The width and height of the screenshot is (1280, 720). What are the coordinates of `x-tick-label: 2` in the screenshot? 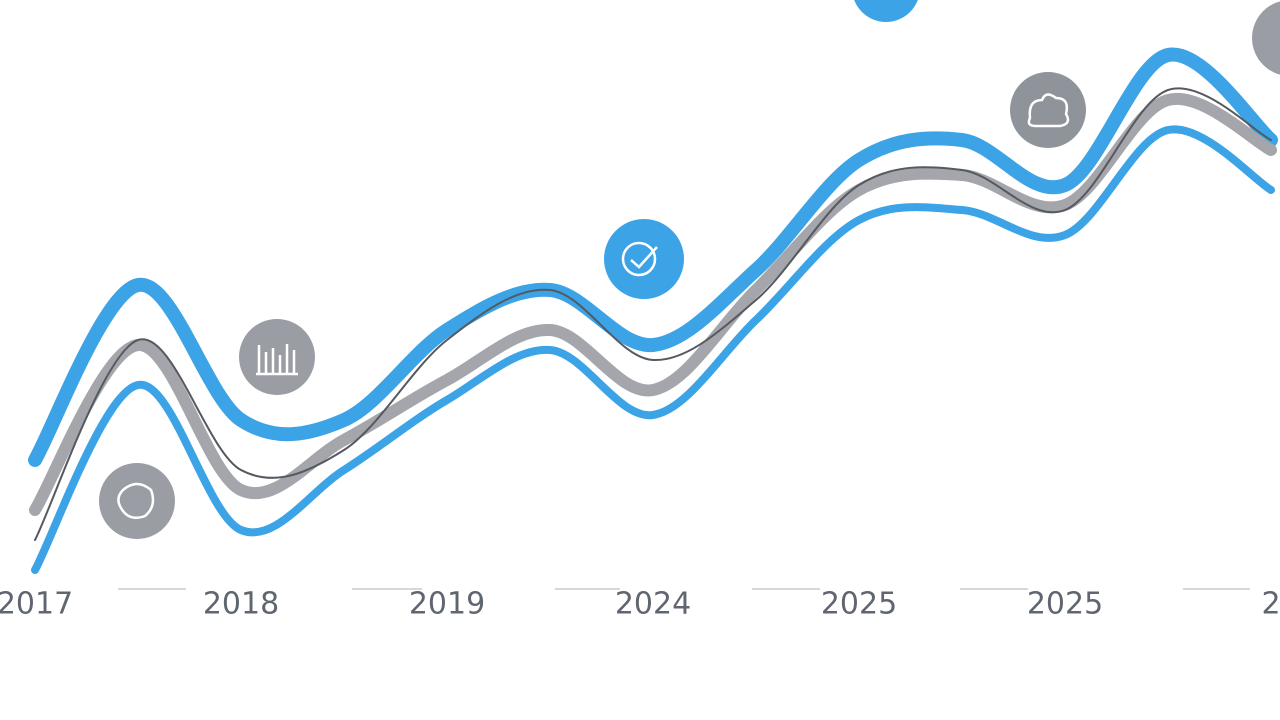 It's located at (1270, 604).